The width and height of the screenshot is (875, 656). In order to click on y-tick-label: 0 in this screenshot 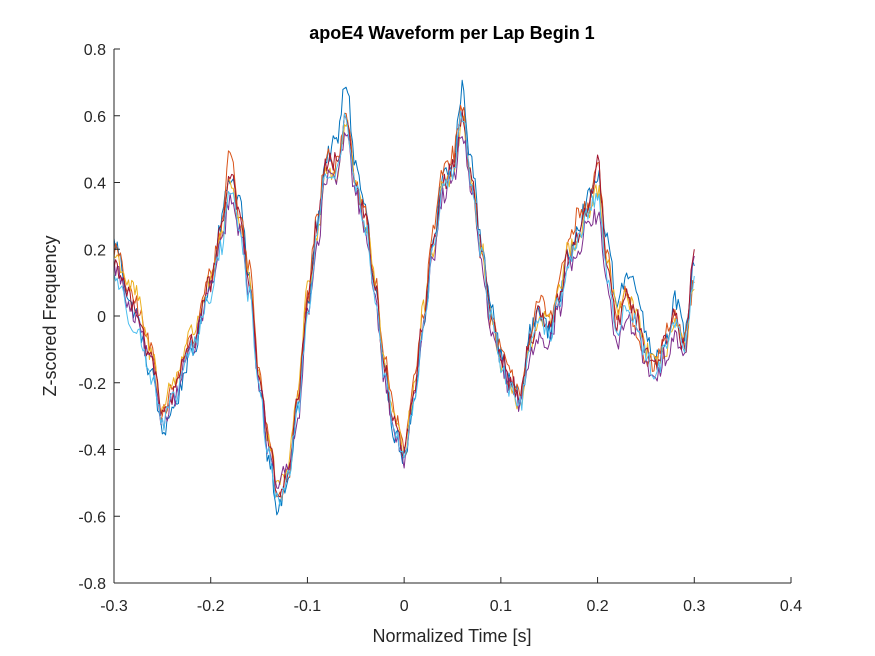, I will do `click(101, 317)`.